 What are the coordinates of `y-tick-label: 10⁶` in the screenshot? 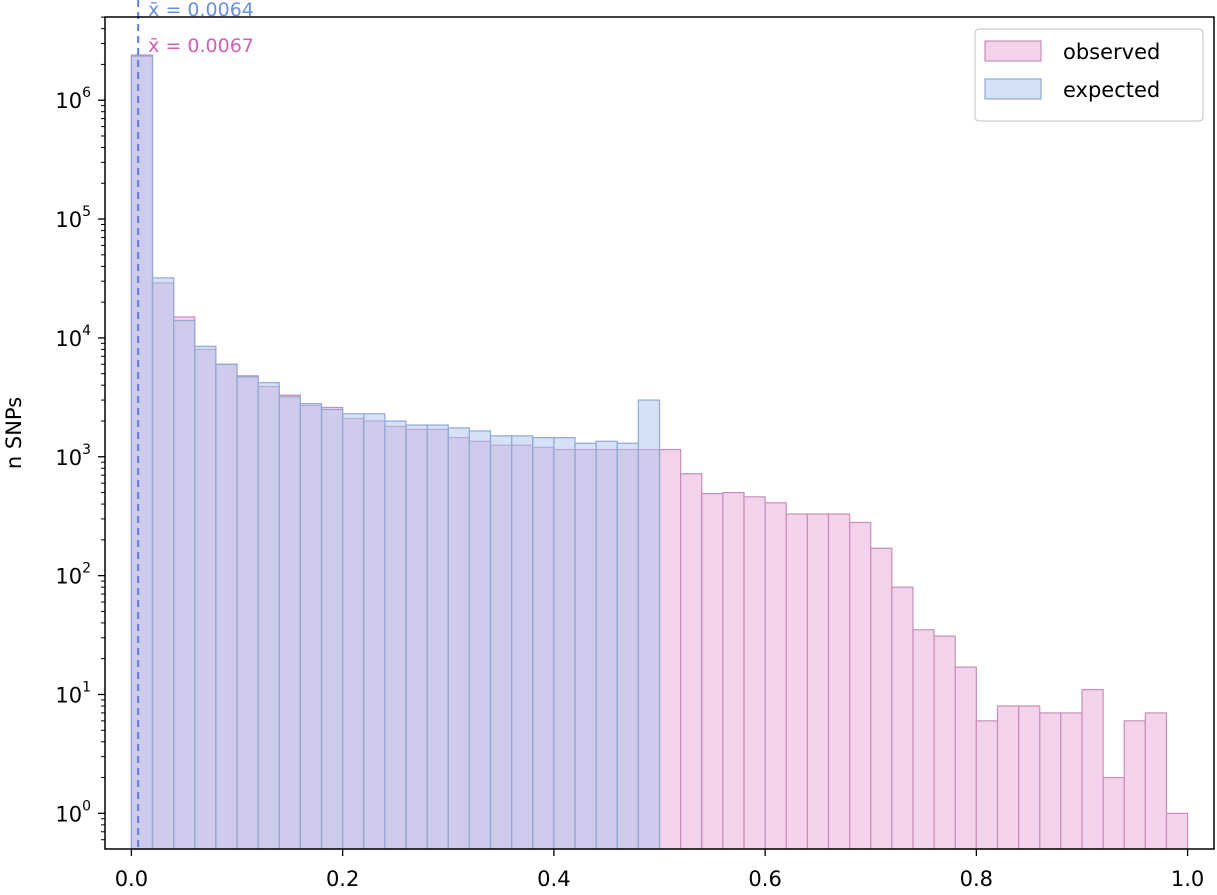 It's located at (73, 99).